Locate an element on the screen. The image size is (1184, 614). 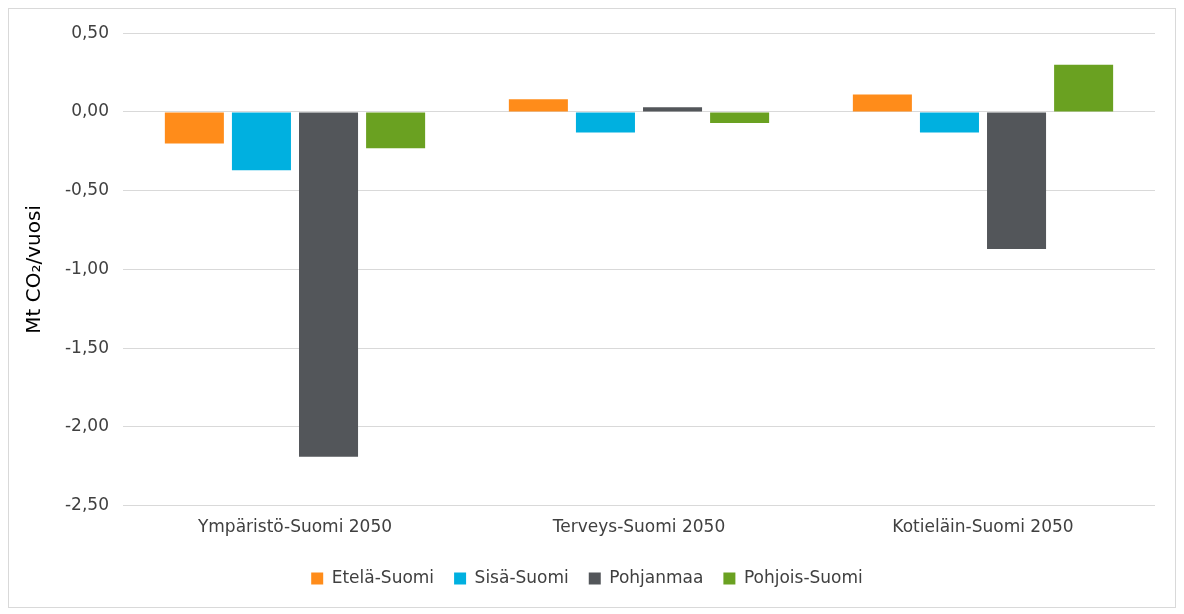
x-tick-label: Terveys-Suomi 2050 is located at coordinates (638, 526).